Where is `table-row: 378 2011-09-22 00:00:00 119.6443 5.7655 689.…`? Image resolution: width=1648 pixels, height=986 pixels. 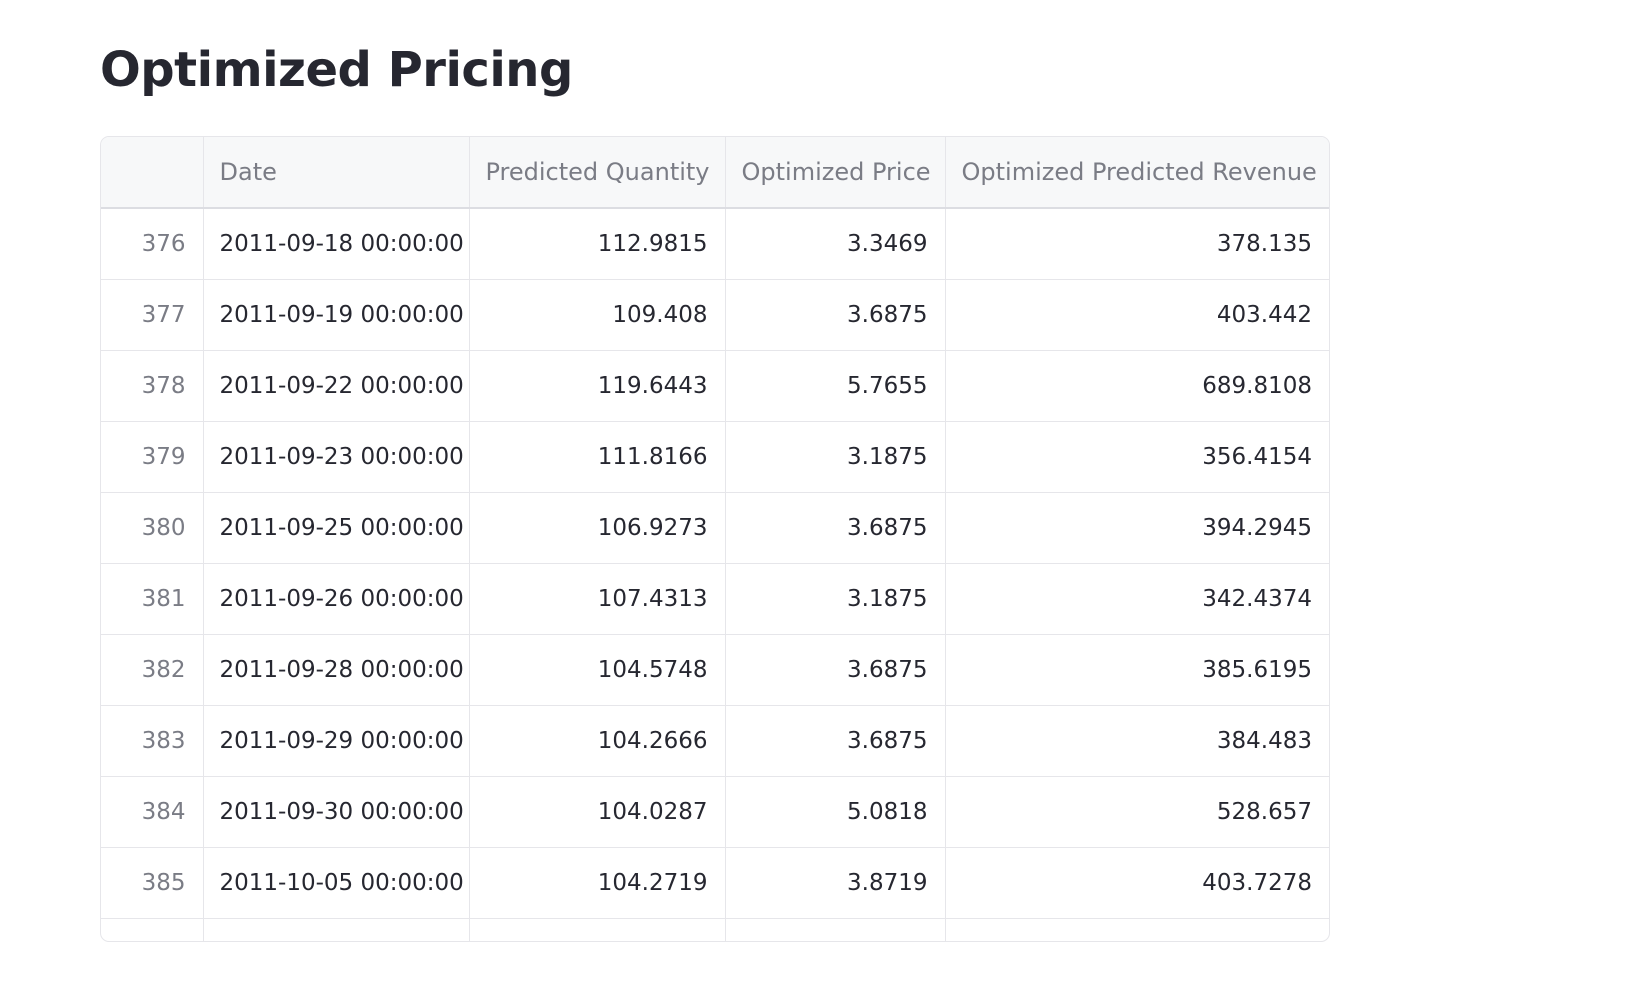
table-row: 378 2011-09-22 00:00:00 119.6443 5.7655 689.… is located at coordinates (715, 386).